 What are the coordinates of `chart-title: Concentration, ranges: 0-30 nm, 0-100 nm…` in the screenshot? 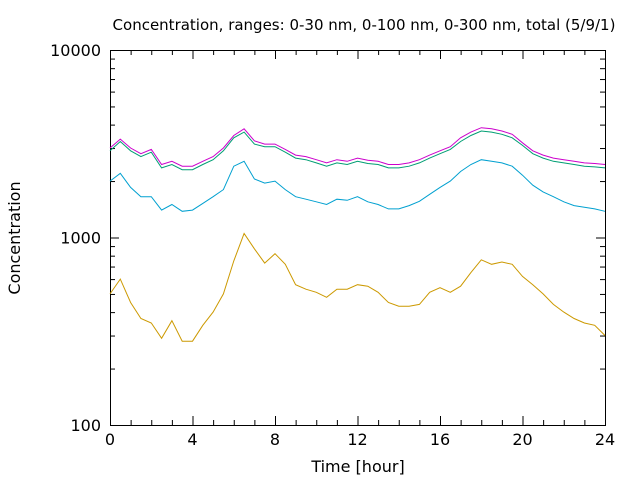 It's located at (364, 25).